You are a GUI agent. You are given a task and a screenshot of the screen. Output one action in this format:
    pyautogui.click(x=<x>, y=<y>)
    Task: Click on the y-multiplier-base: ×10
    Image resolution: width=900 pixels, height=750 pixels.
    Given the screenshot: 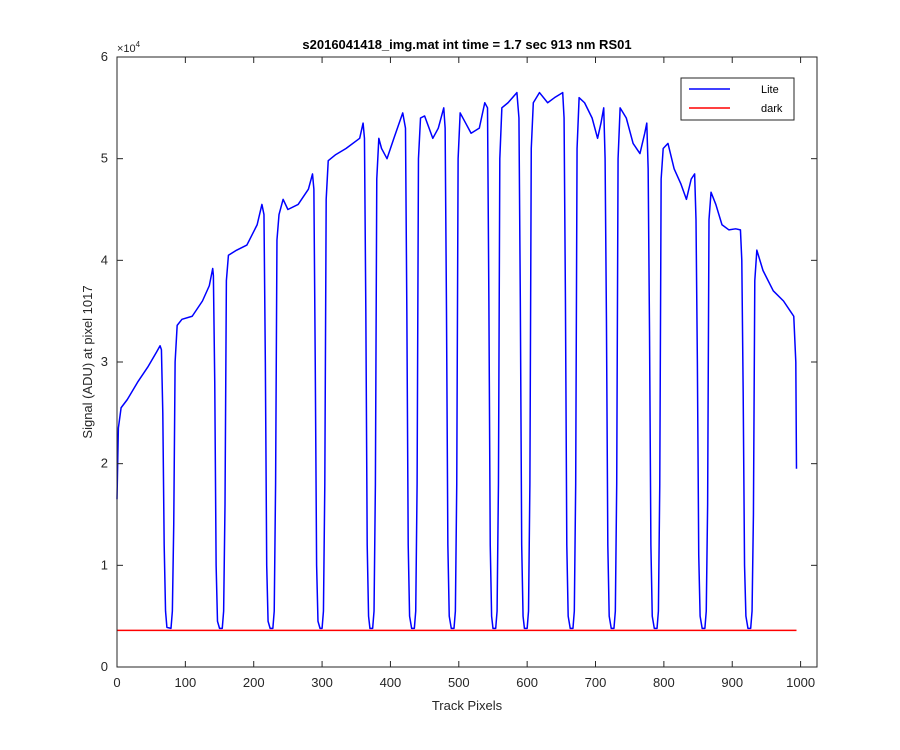 What is the action you would take?
    pyautogui.click(x=126, y=49)
    